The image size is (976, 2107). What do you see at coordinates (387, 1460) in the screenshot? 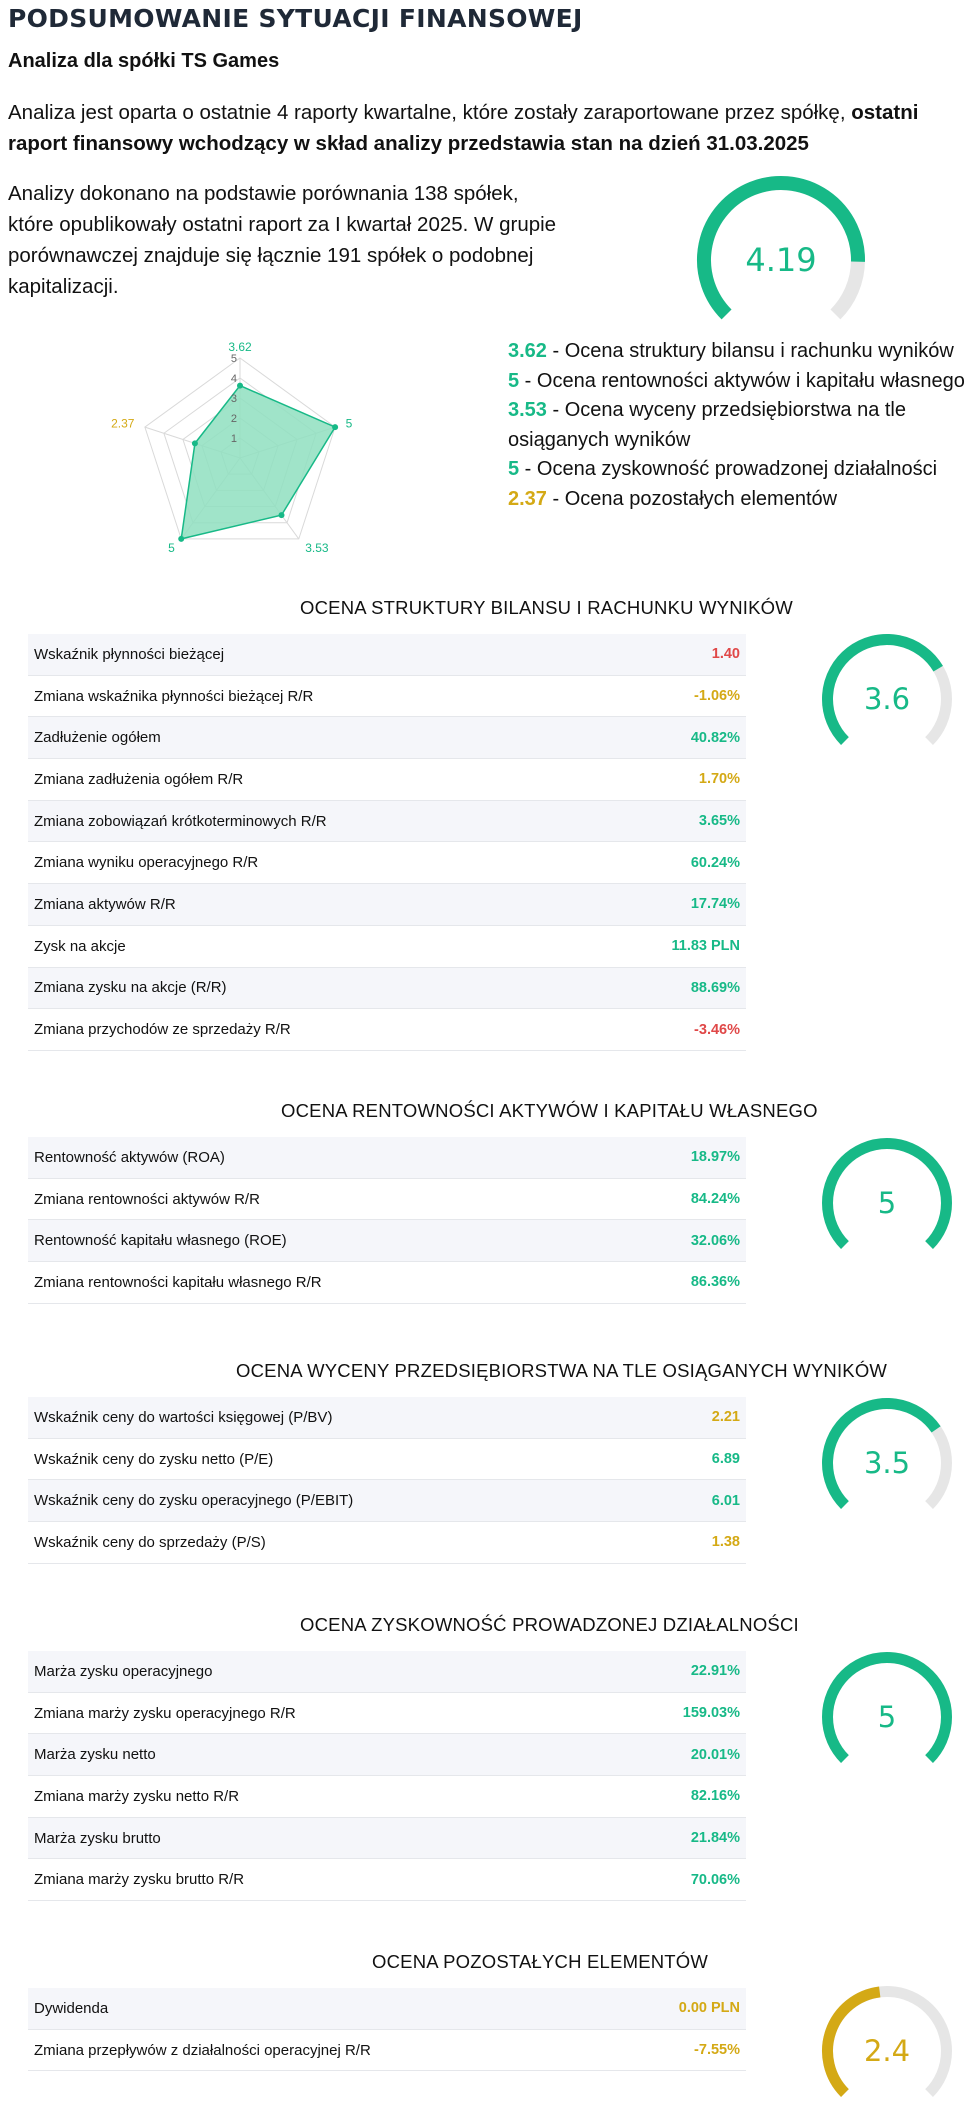
I see `table-row: Wskaźnik ceny do zysku netto (P/E) 6.89` at bounding box center [387, 1460].